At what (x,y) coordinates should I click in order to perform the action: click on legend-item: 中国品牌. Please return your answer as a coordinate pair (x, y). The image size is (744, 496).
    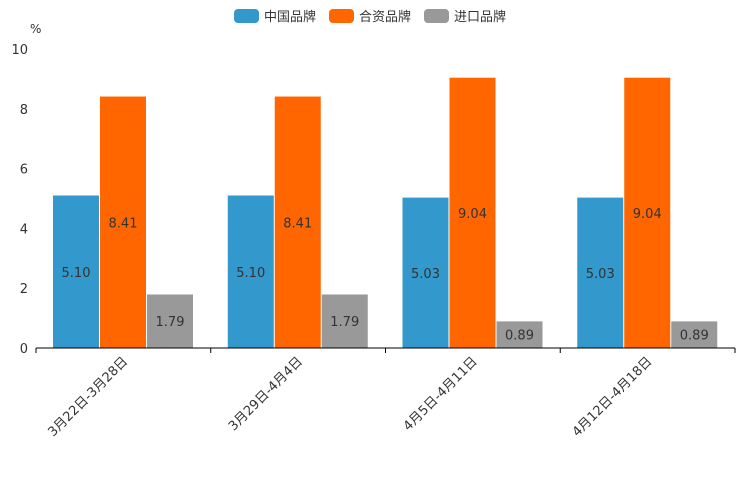
    Looking at the image, I should click on (275, 17).